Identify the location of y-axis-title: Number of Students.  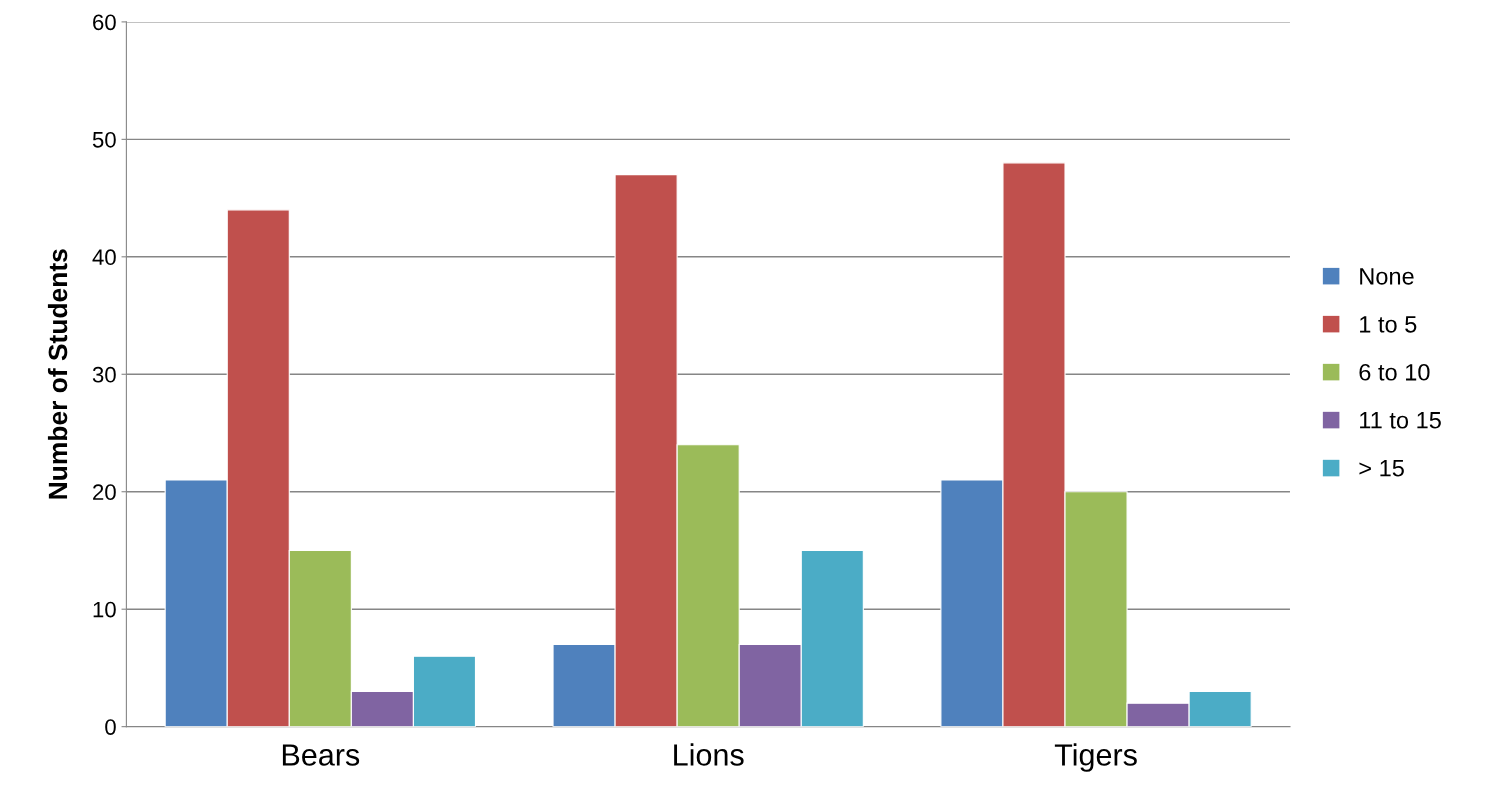
(57, 374).